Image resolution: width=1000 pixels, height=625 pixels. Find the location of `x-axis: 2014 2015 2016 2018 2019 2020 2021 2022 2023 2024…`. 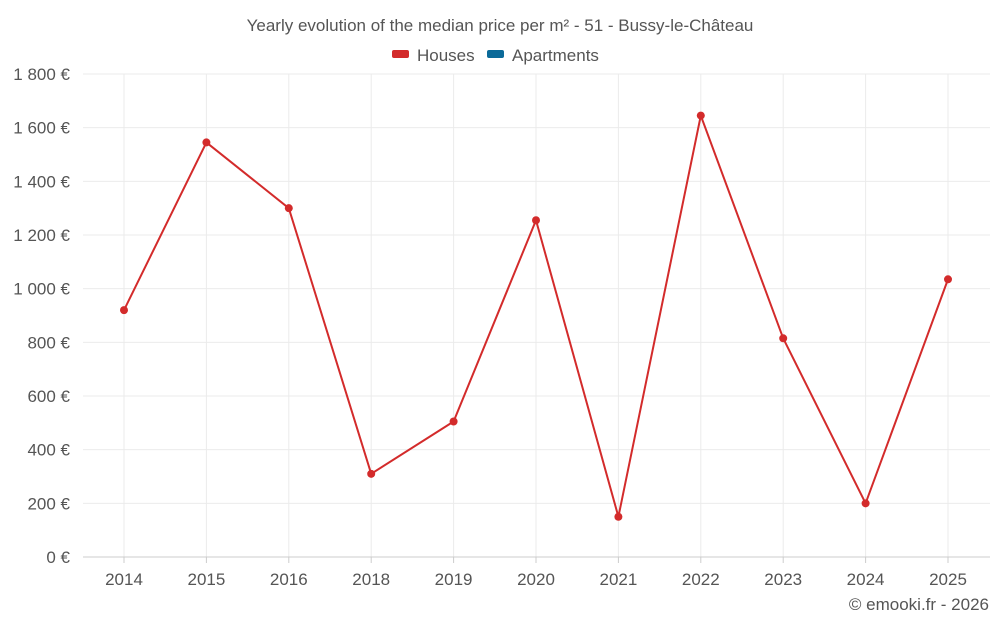

x-axis: 2014 2015 2016 2018 2019 2020 2021 2022 2023 2024… is located at coordinates (536, 572).